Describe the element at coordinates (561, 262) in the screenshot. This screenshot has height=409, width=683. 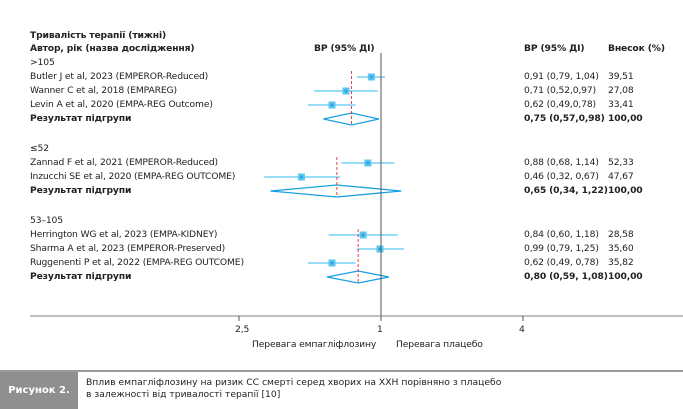
I see `study-hr-ci: 0,62 (0,49, 0,78)` at that location.